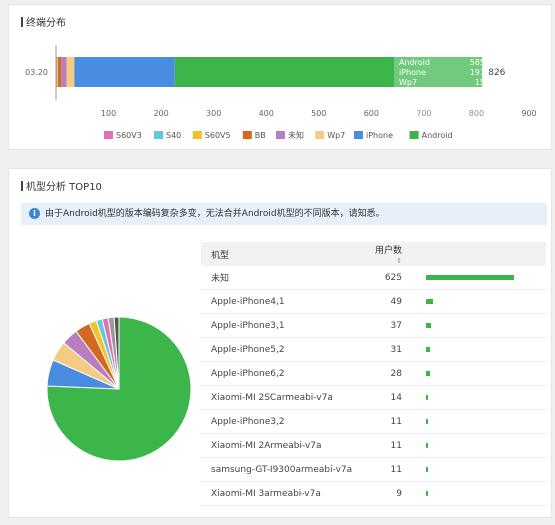  What do you see at coordinates (379, 135) in the screenshot?
I see `legend-label: iPhone` at bounding box center [379, 135].